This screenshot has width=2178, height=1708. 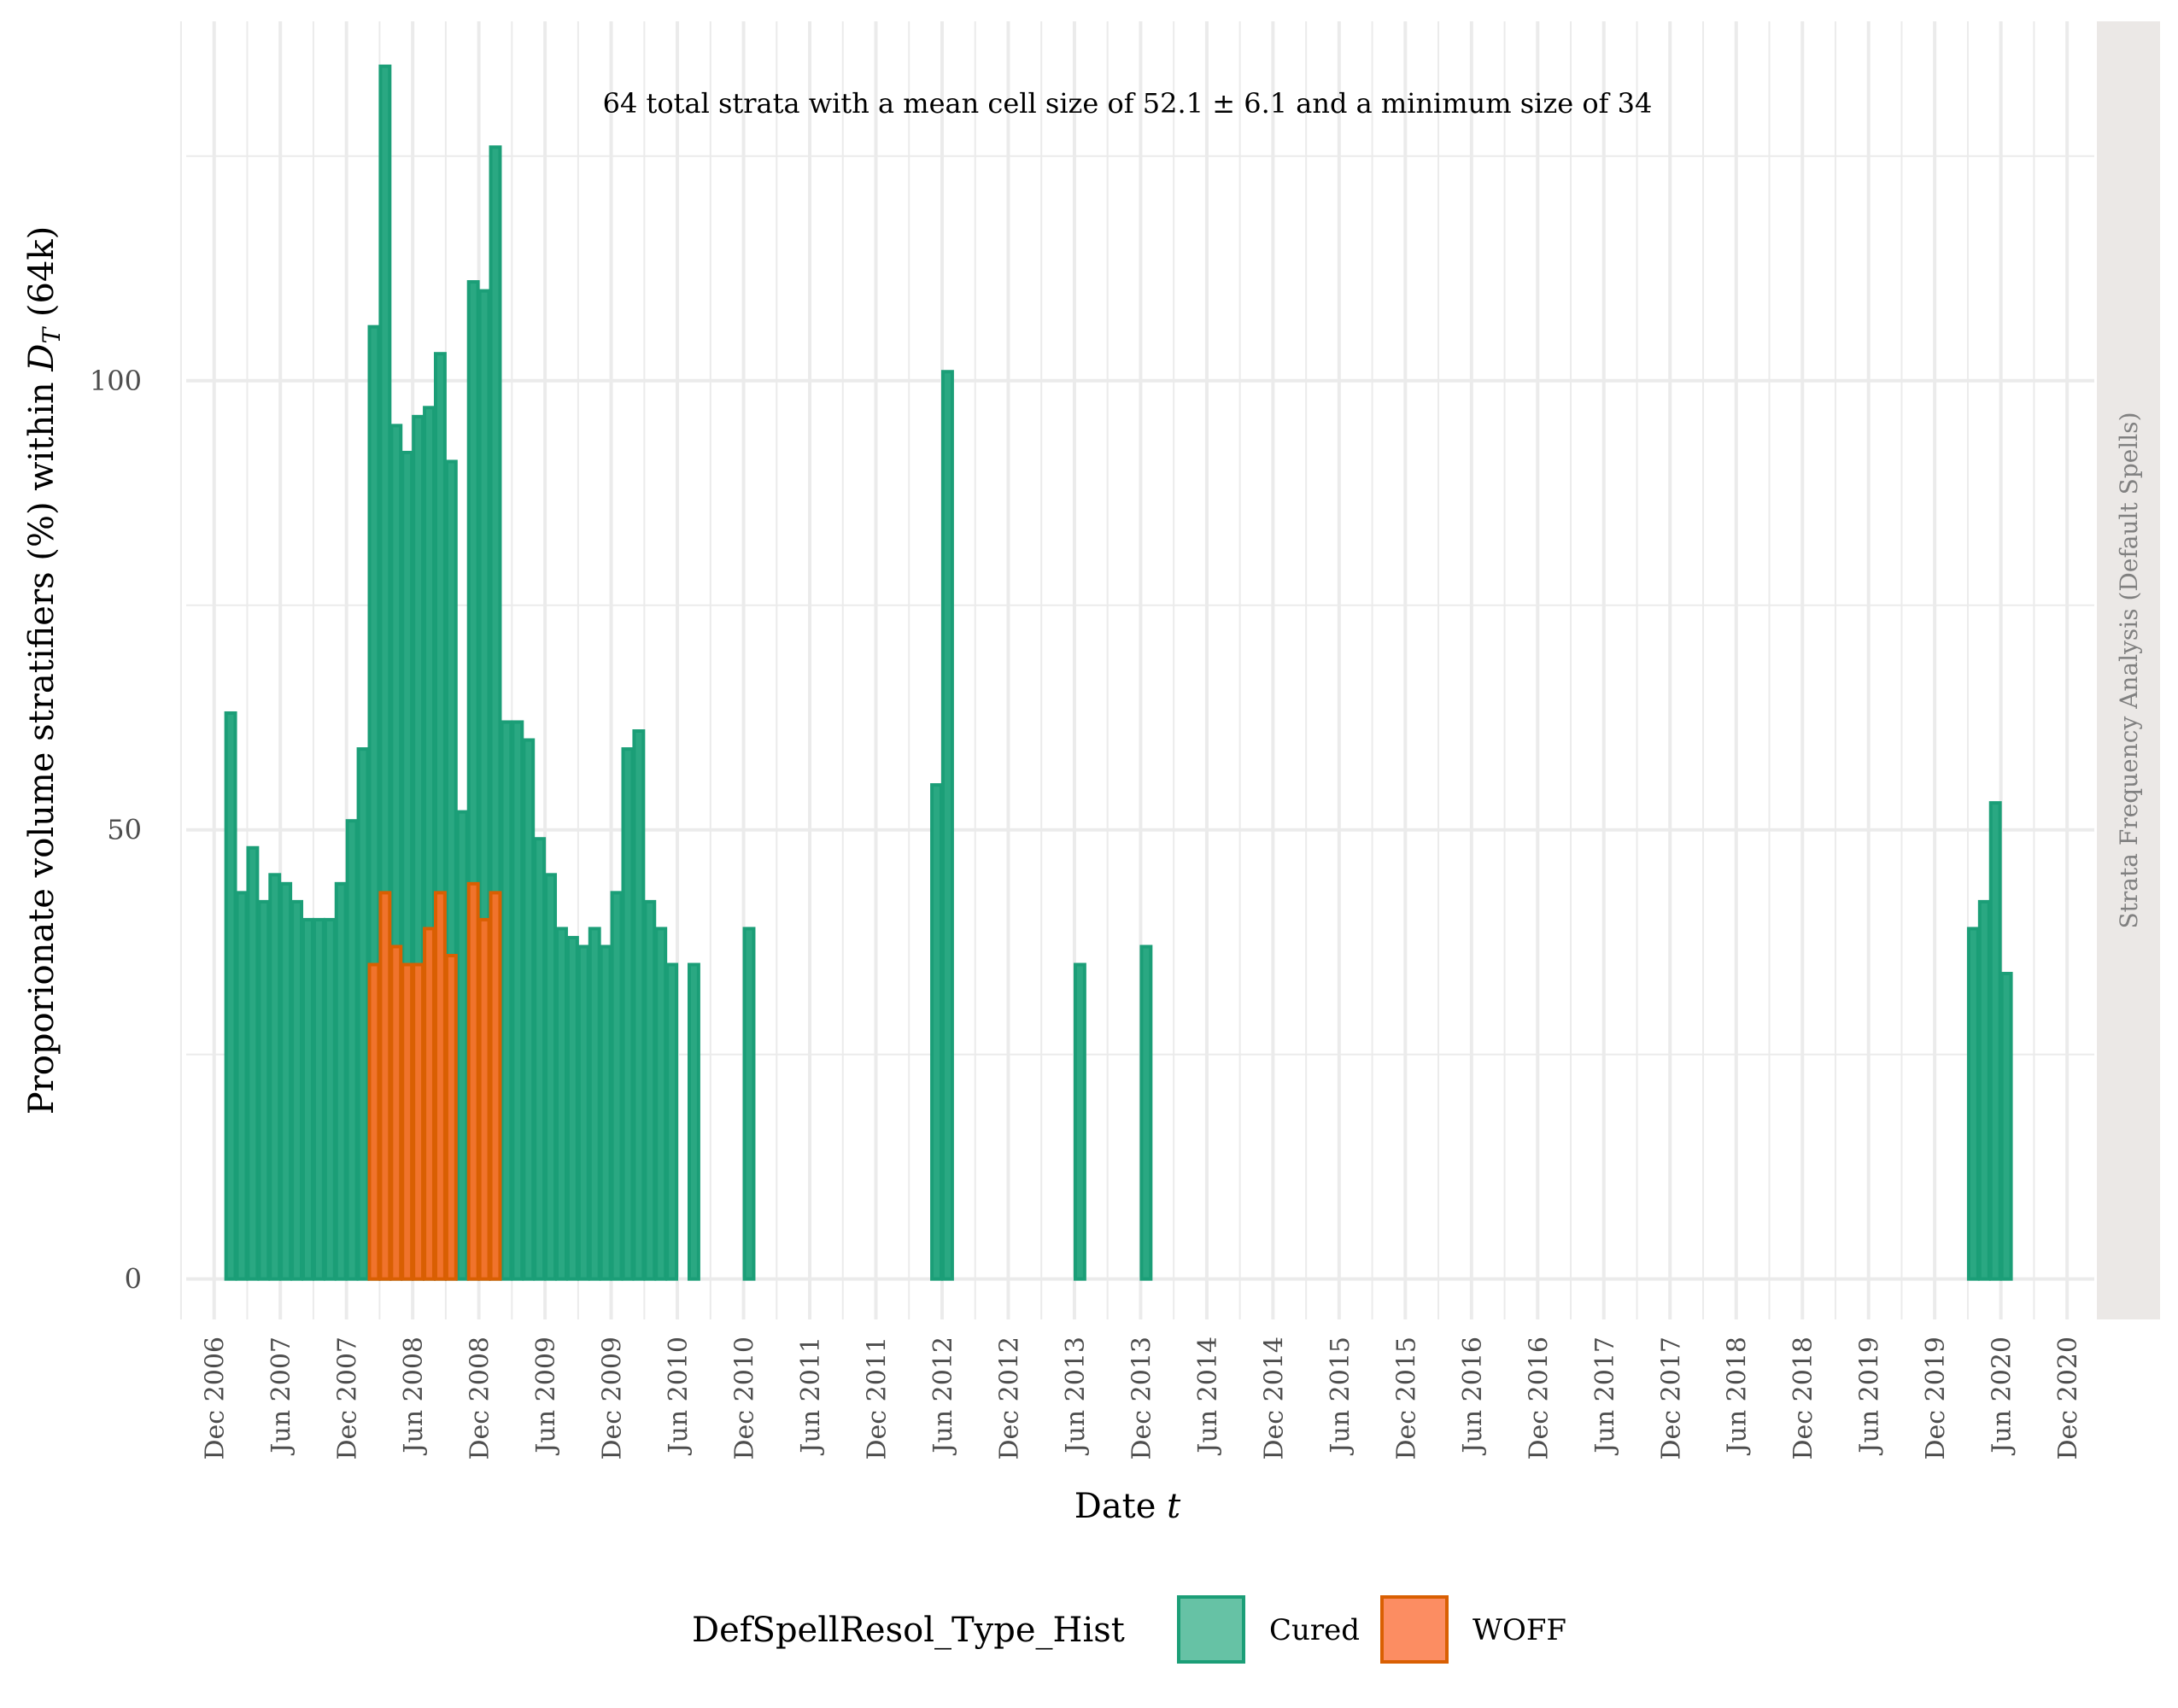 What do you see at coordinates (811, 1396) in the screenshot?
I see `x-tick-label: Jun 2011` at bounding box center [811, 1396].